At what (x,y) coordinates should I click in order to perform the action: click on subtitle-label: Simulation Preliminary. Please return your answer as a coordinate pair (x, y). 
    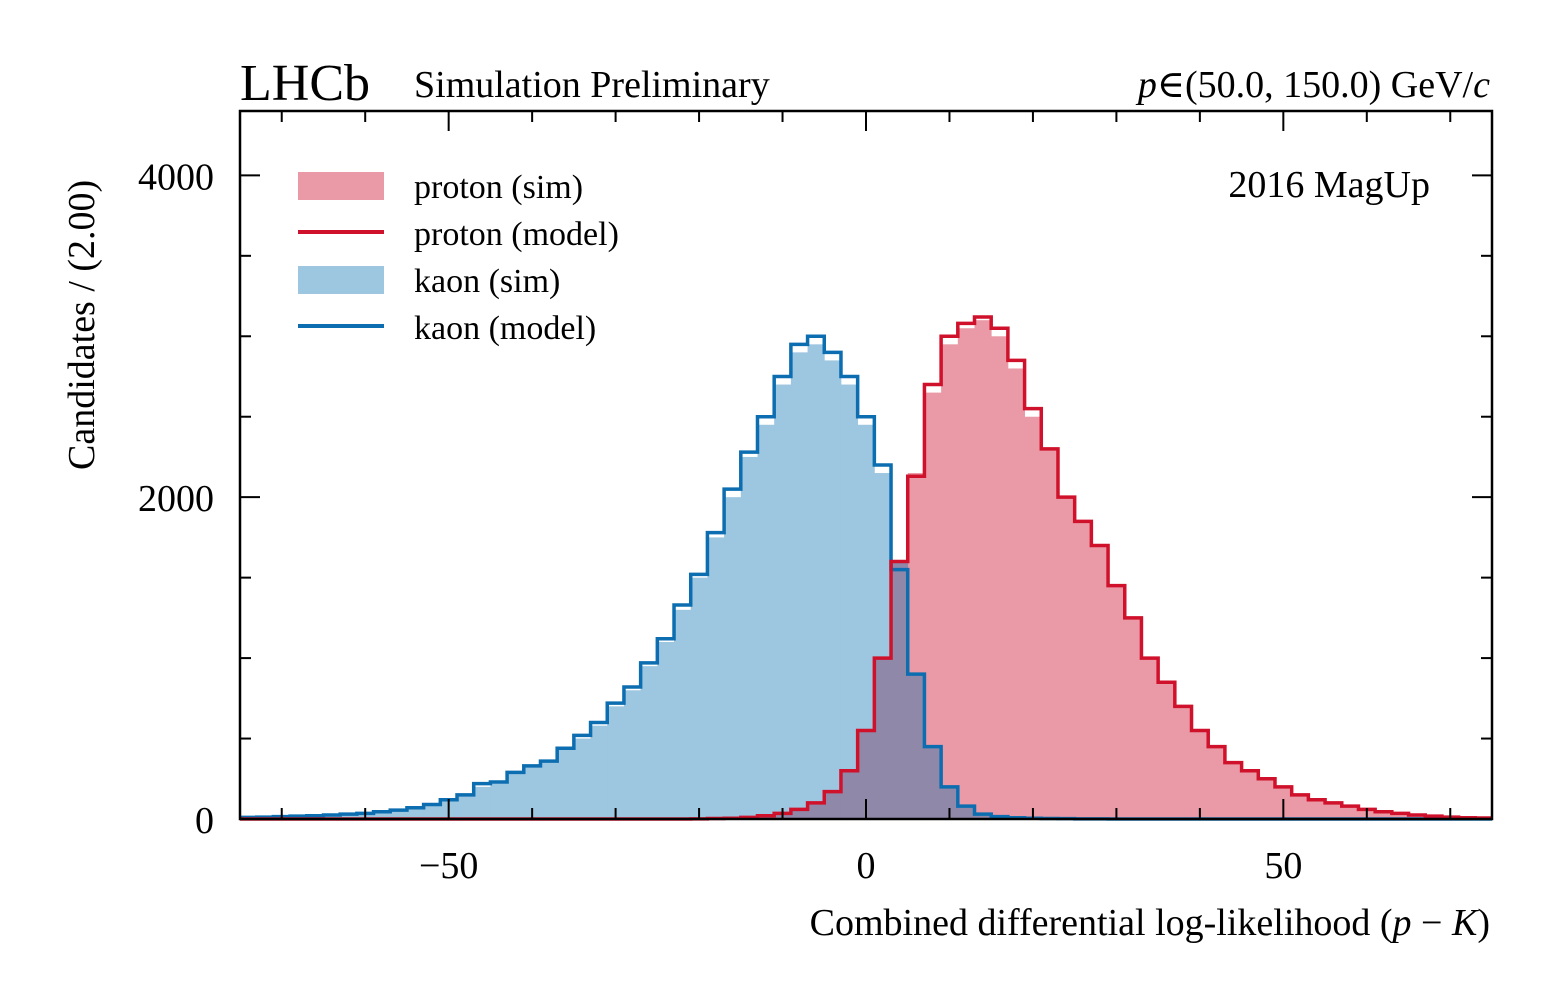
    Looking at the image, I should click on (592, 85).